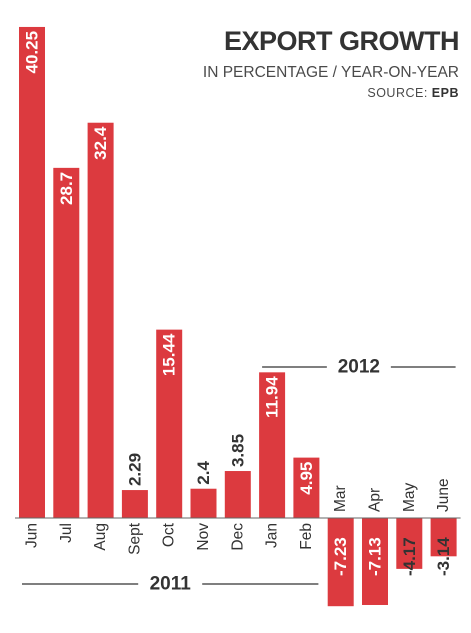 This screenshot has height=633, width=471. Describe the element at coordinates (169, 354) in the screenshot. I see `value-label-oct: 15.44` at that location.